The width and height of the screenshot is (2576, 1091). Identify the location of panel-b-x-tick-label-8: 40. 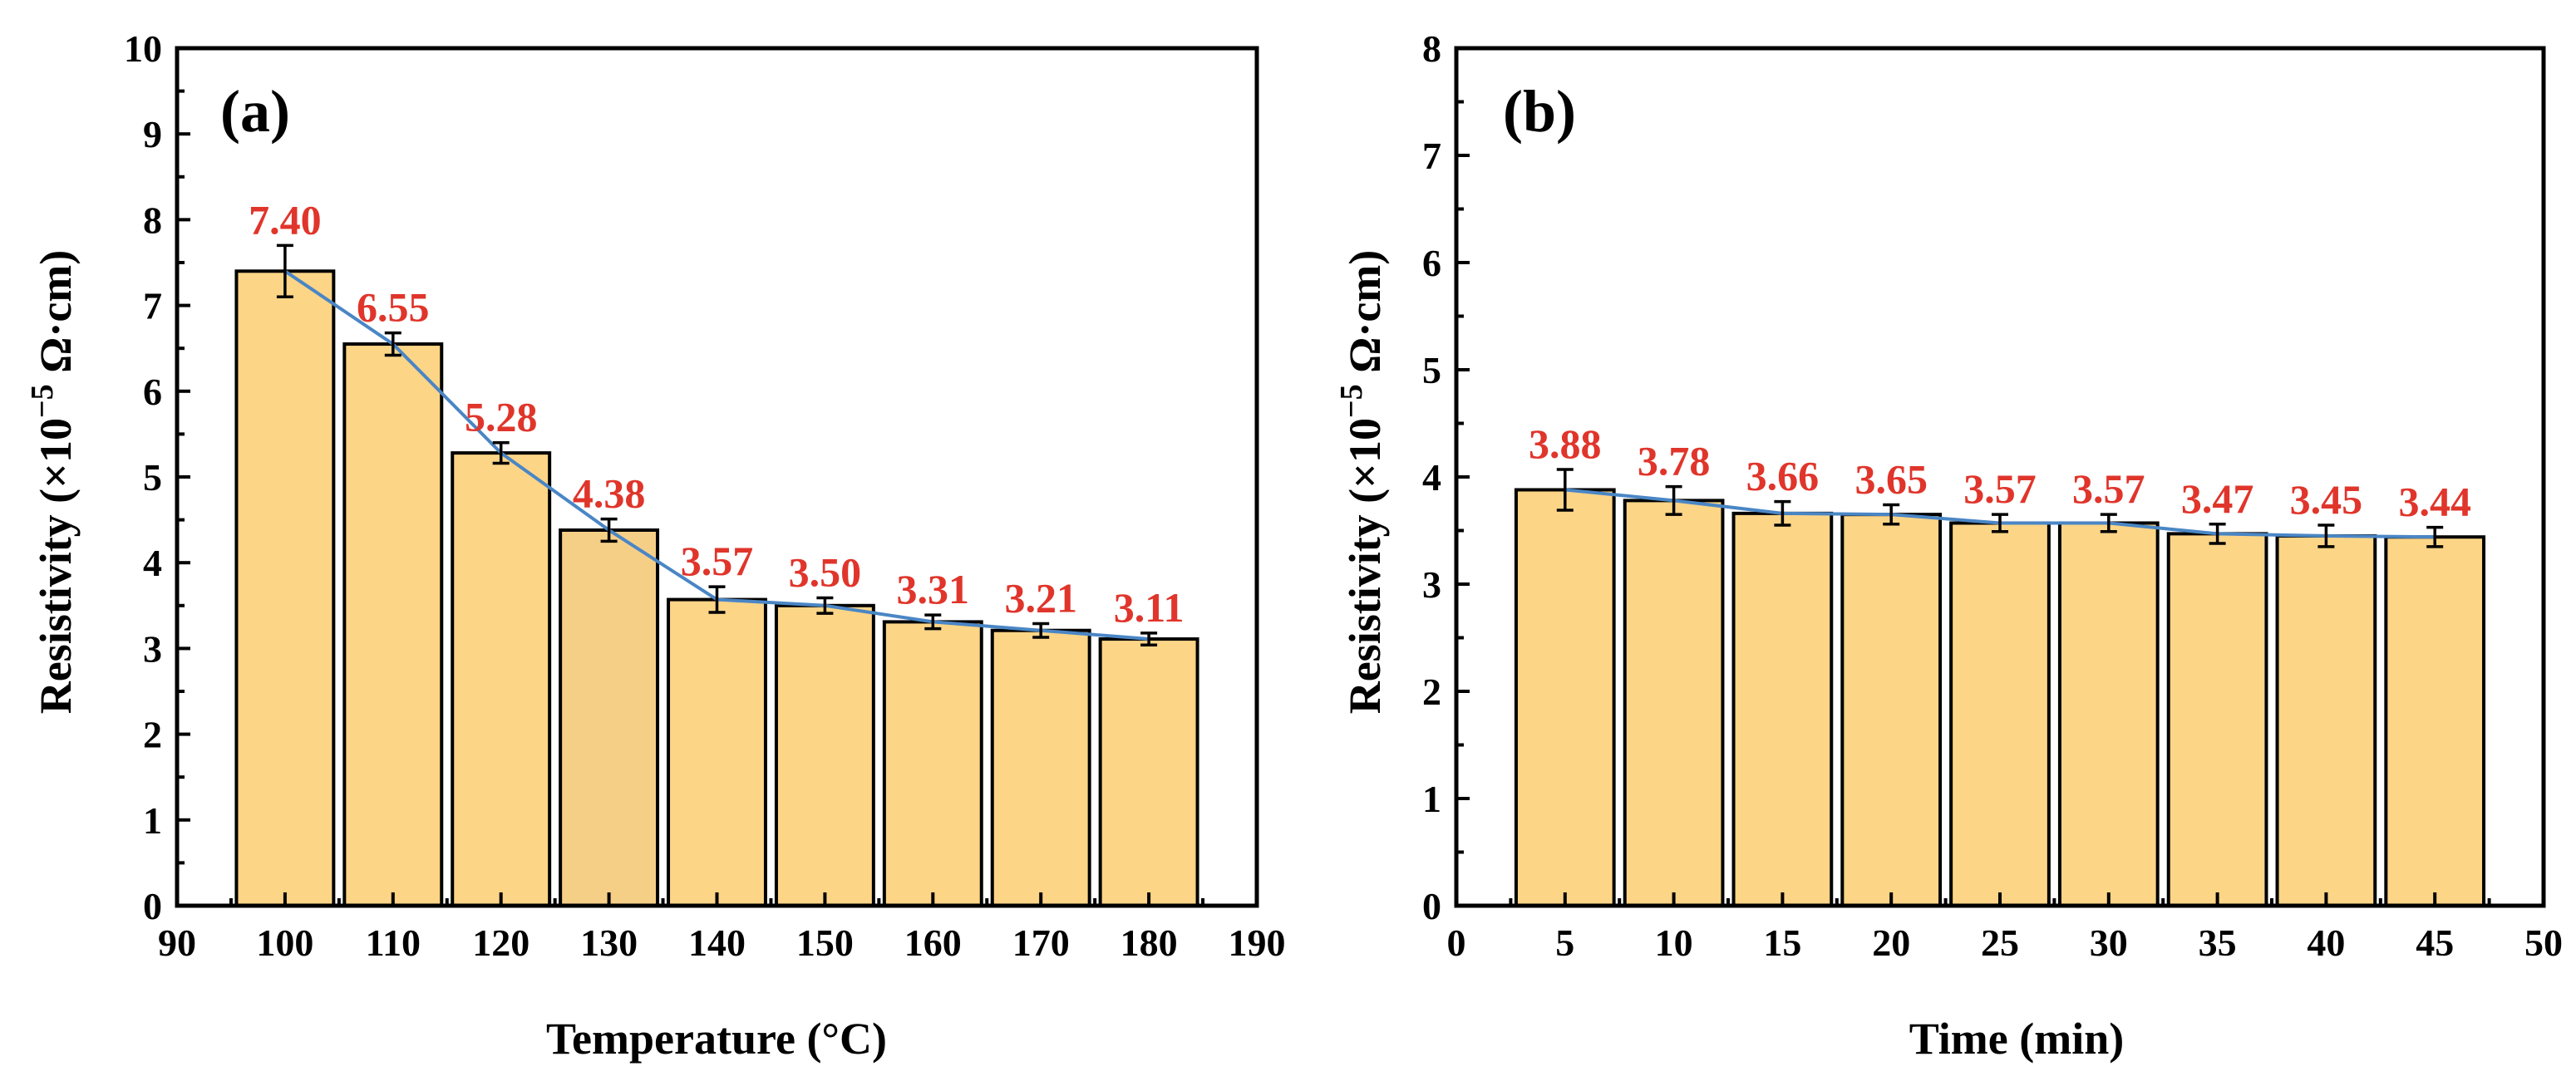
(2326, 942).